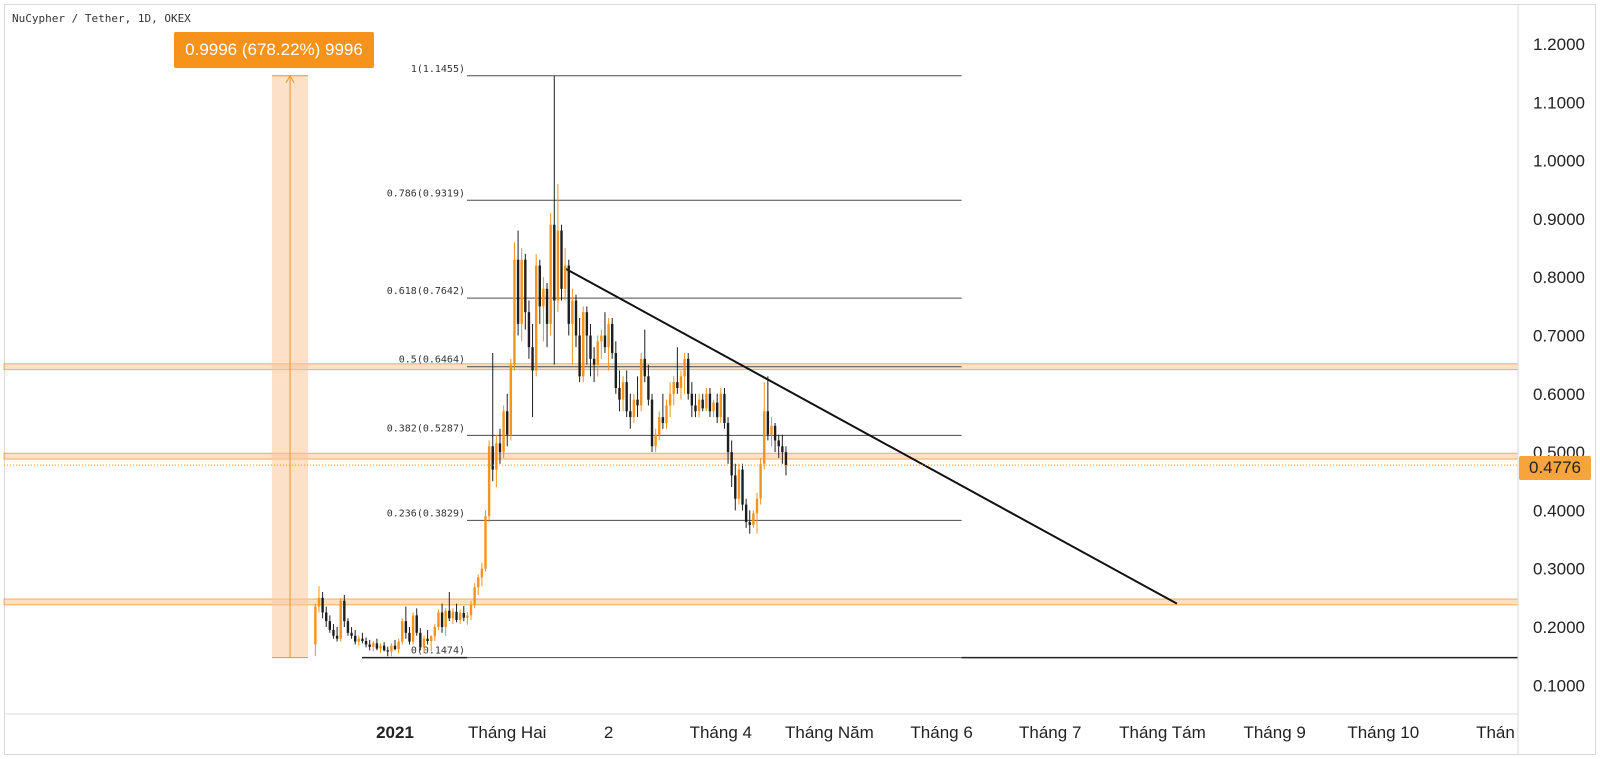 Image resolution: width=1600 pixels, height=759 pixels. What do you see at coordinates (1559, 277) in the screenshot?
I see `y-tick-label: 0.8000` at bounding box center [1559, 277].